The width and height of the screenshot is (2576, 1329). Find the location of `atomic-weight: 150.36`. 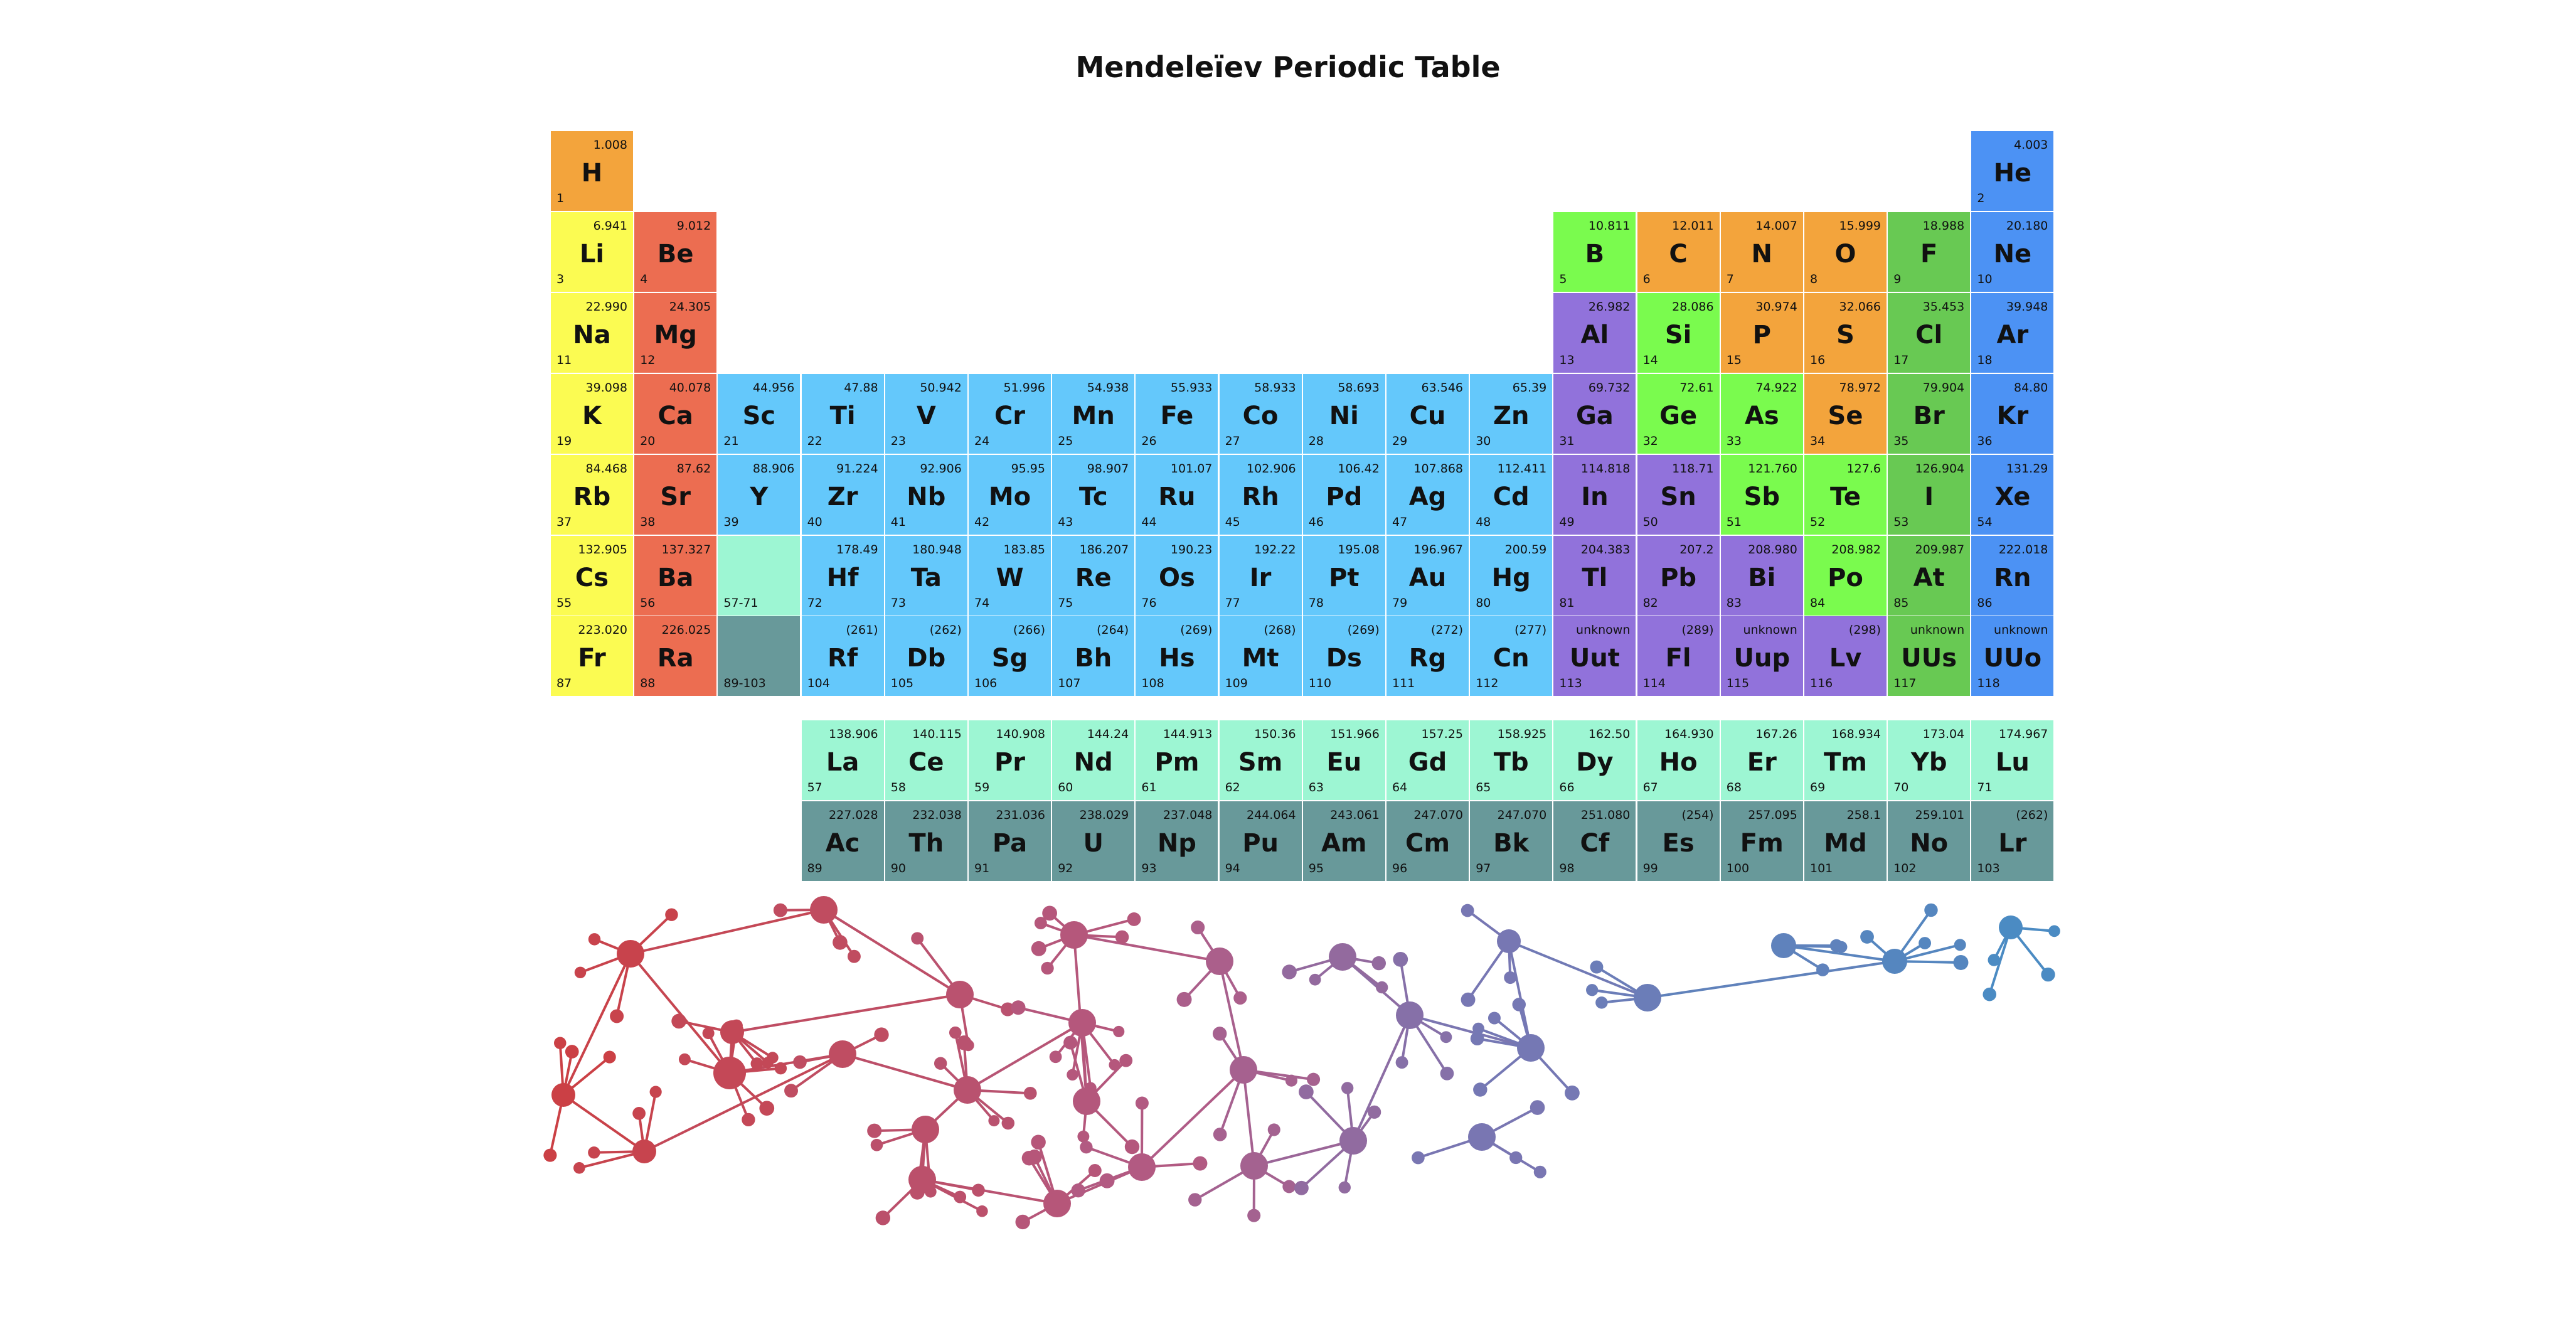

atomic-weight: 150.36 is located at coordinates (1275, 734).